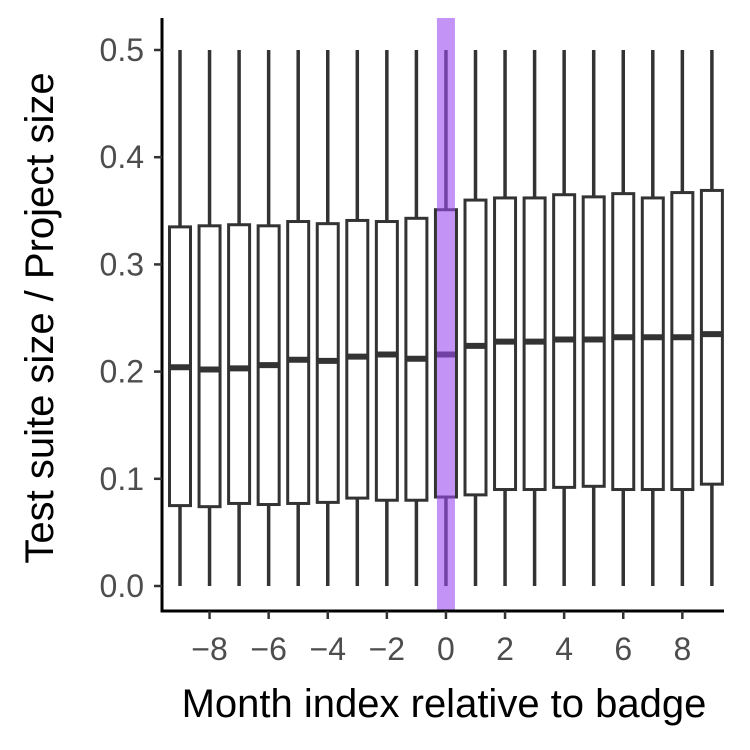 The height and width of the screenshot is (750, 750). I want to click on x-tick-label: 2, so click(505, 649).